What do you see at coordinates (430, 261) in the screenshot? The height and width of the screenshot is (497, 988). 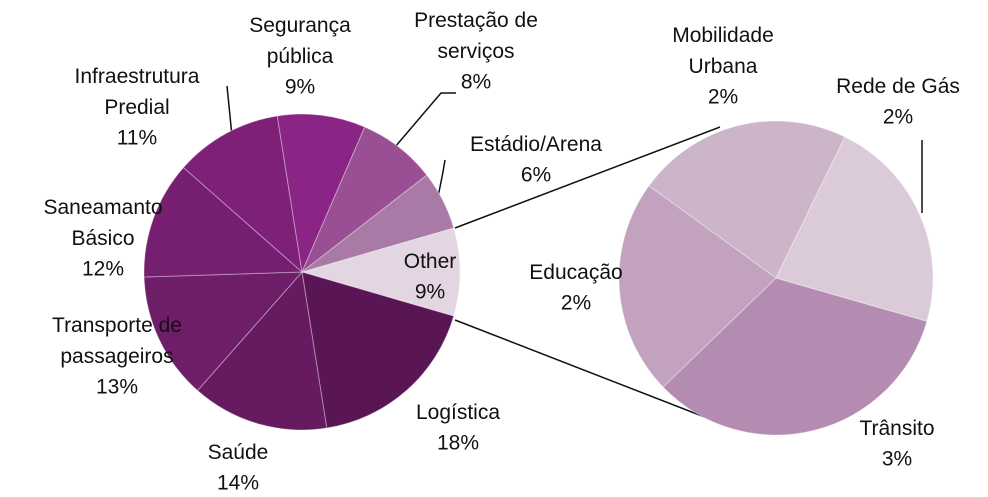 I see `slice-label: Other` at bounding box center [430, 261].